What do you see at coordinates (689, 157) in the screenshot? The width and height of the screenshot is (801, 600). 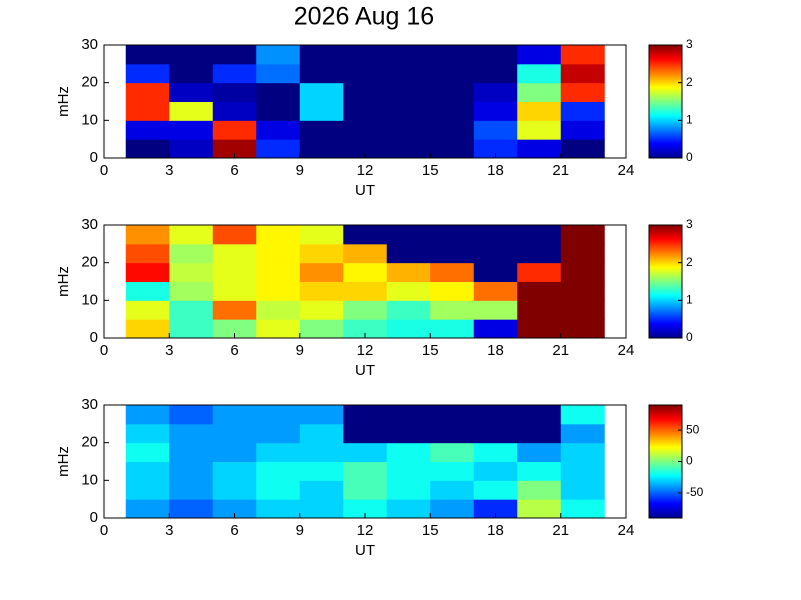 I see `colorbar-tick-label: 0` at bounding box center [689, 157].